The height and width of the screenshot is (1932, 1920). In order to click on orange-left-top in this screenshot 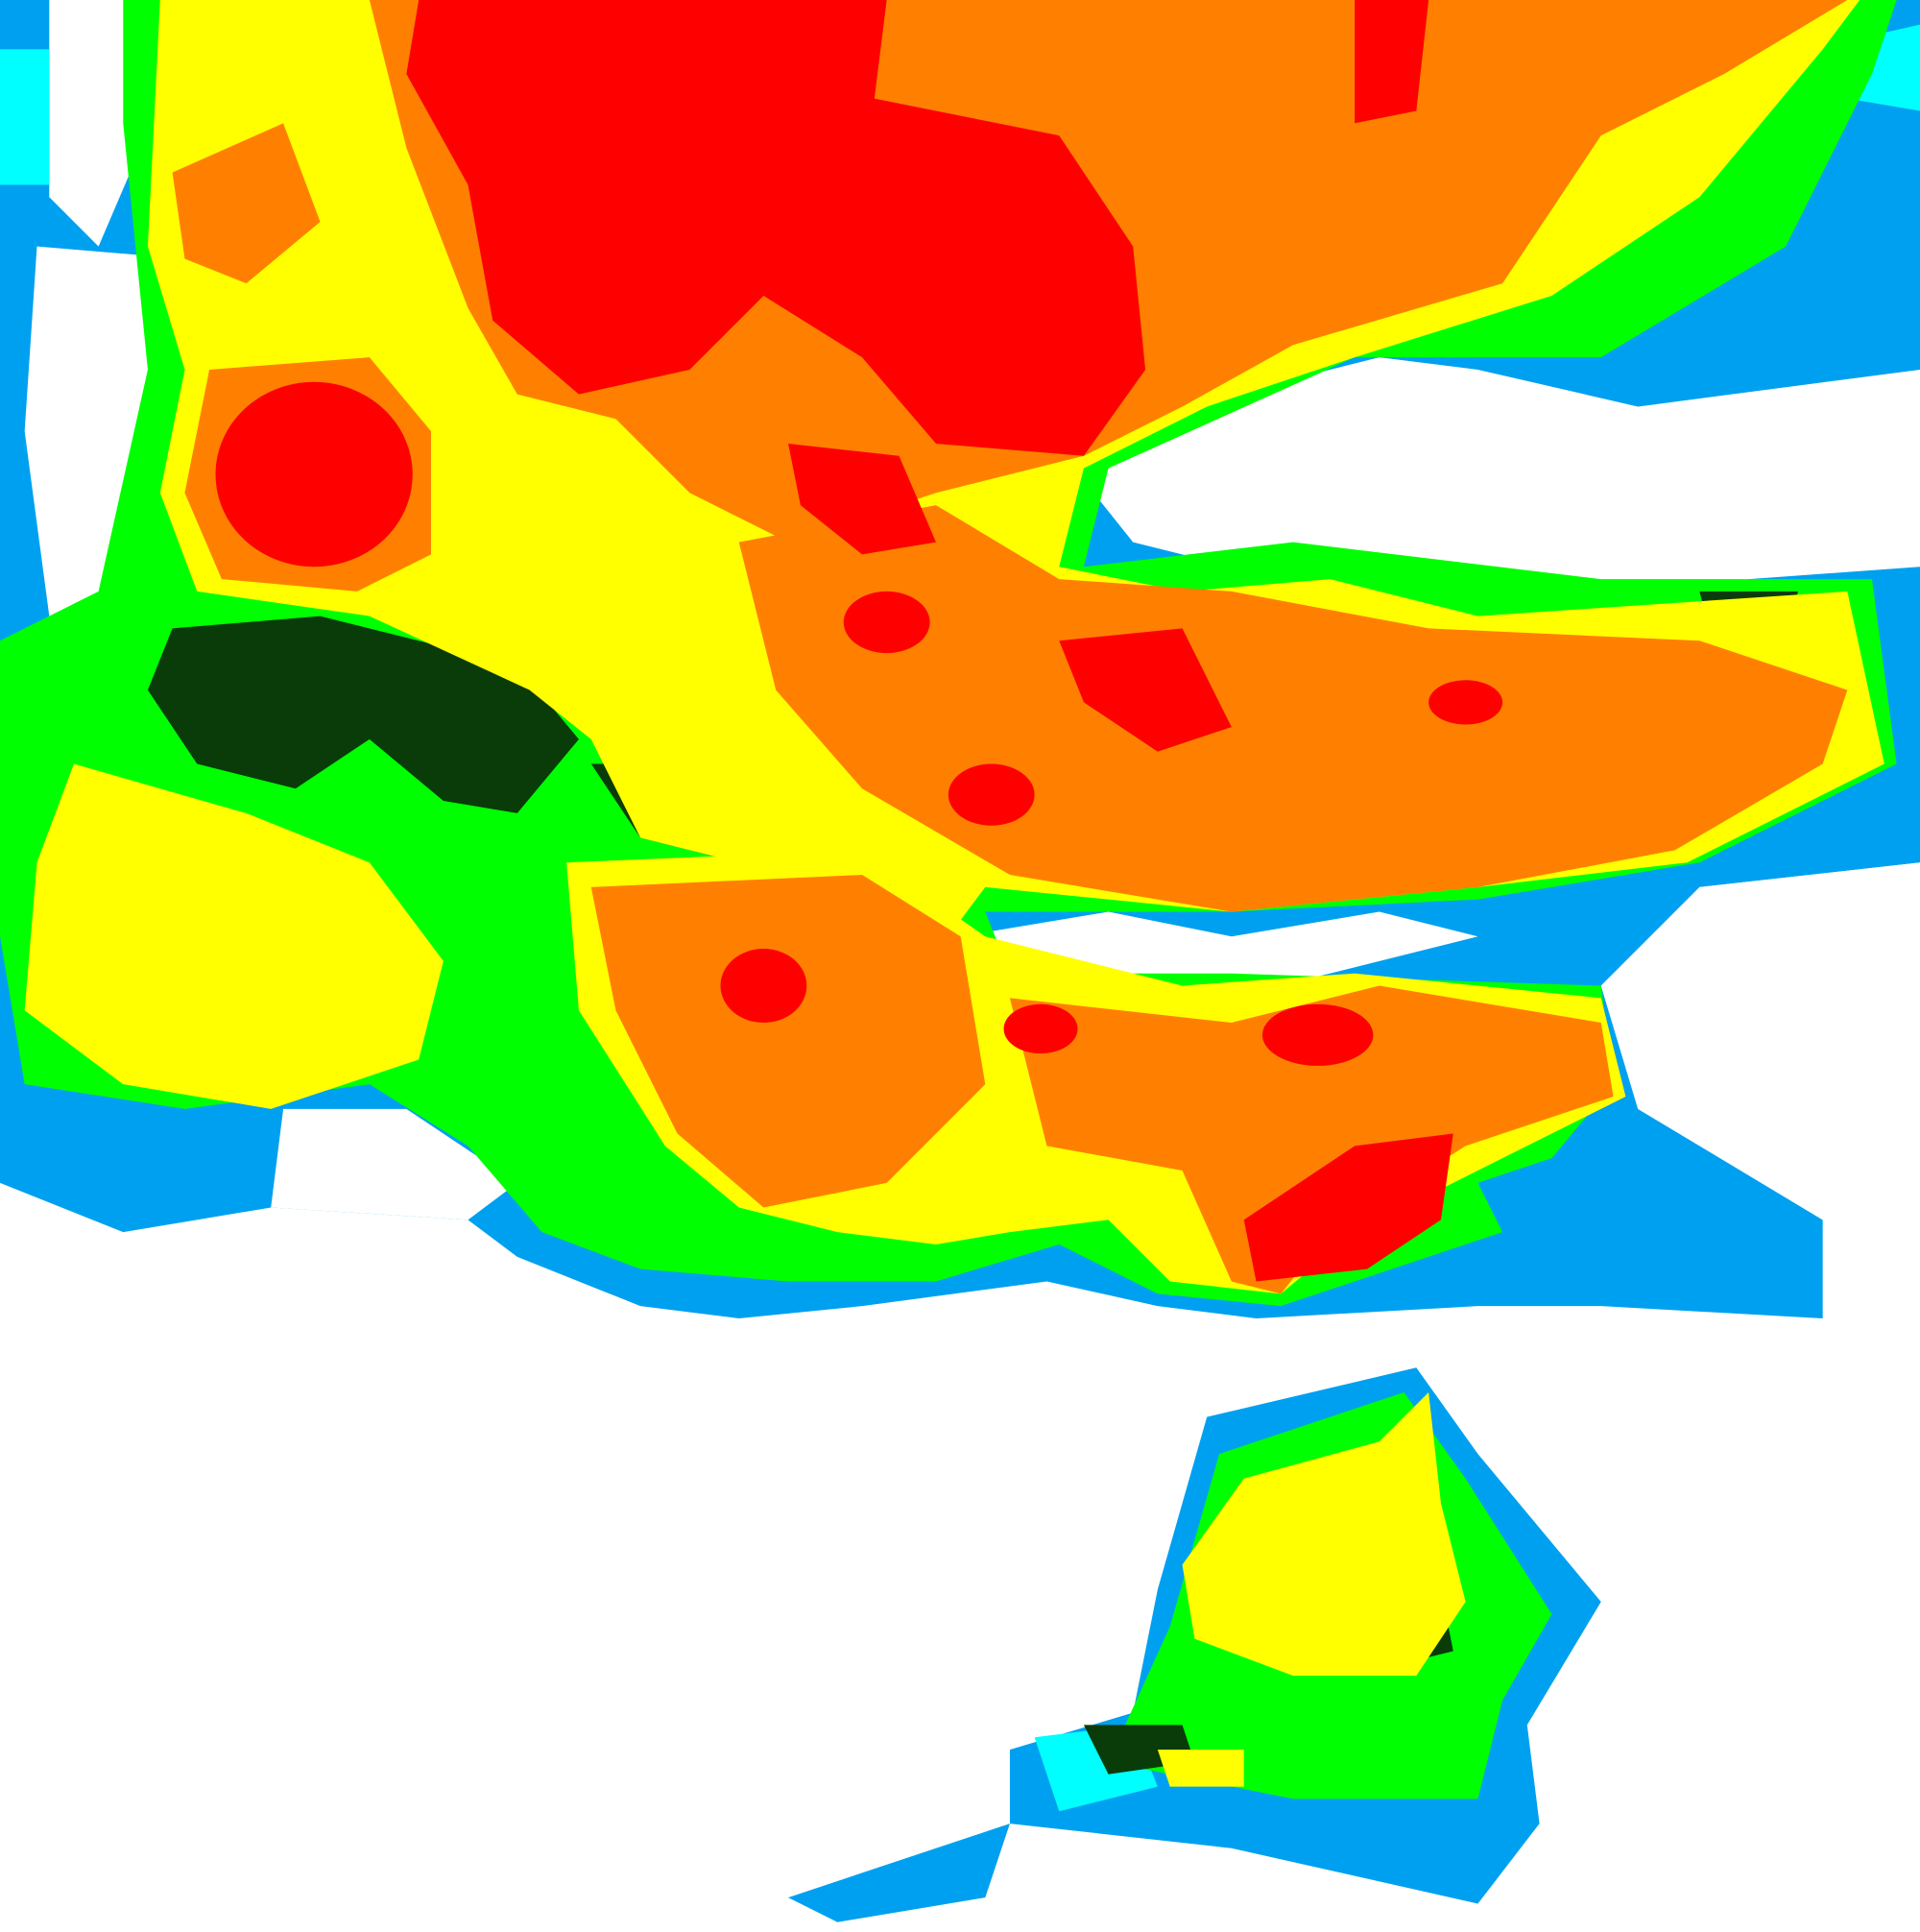, I will do `click(247, 203)`.